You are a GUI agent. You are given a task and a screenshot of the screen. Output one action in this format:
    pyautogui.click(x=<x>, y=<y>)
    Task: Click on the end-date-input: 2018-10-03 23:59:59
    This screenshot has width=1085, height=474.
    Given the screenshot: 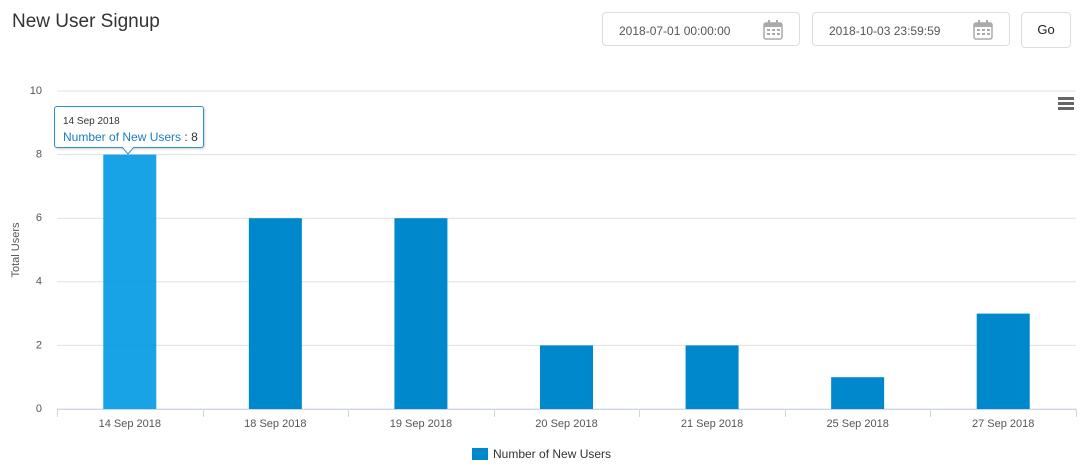 What is the action you would take?
    pyautogui.click(x=911, y=29)
    